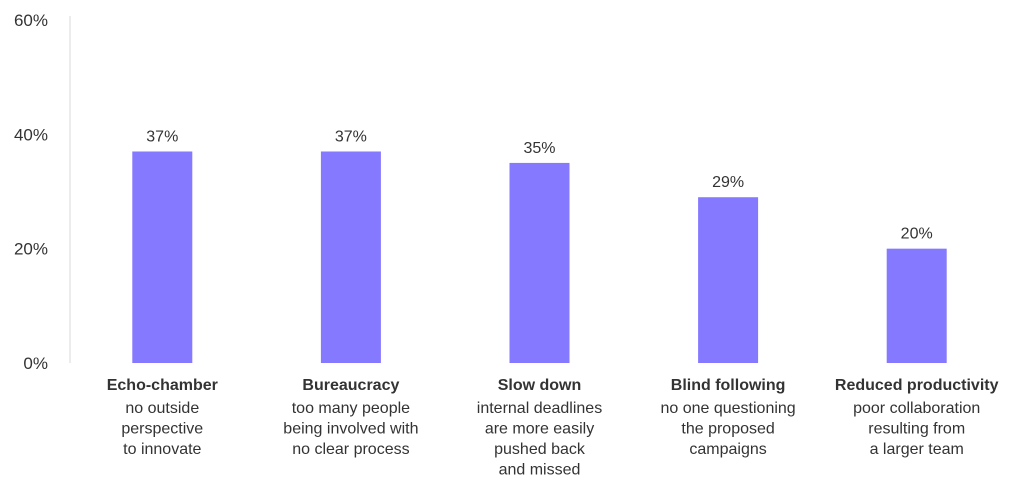 The height and width of the screenshot is (488, 1013). Describe the element at coordinates (31, 134) in the screenshot. I see `y-tick-label: 40%` at that location.